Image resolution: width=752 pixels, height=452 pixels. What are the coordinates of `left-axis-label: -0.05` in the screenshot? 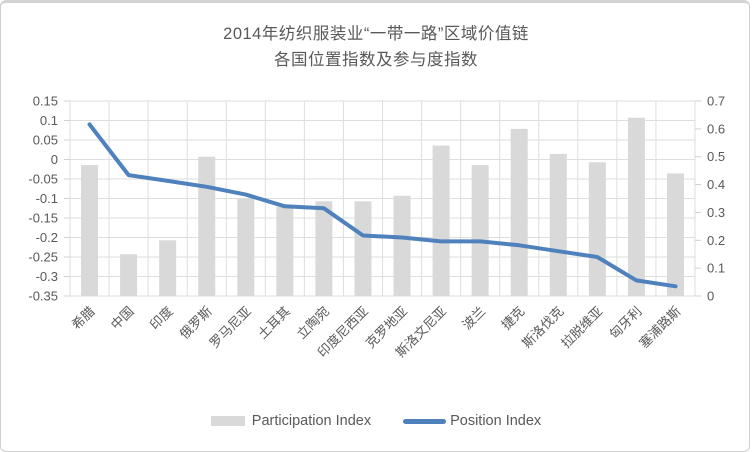 It's located at (43, 179).